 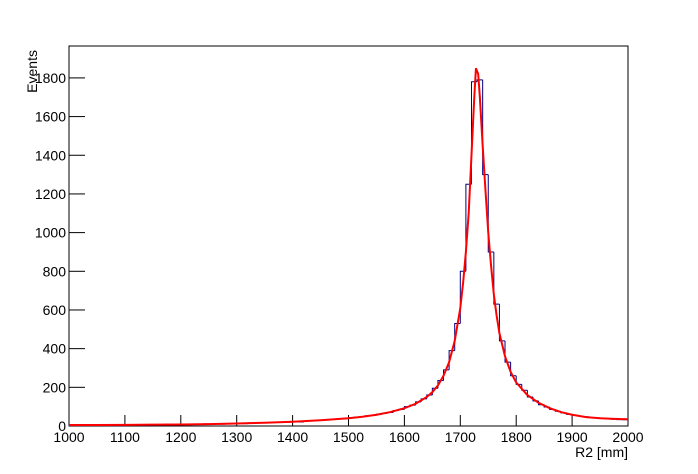 I want to click on y-tick-label: 1800, so click(x=50, y=78).